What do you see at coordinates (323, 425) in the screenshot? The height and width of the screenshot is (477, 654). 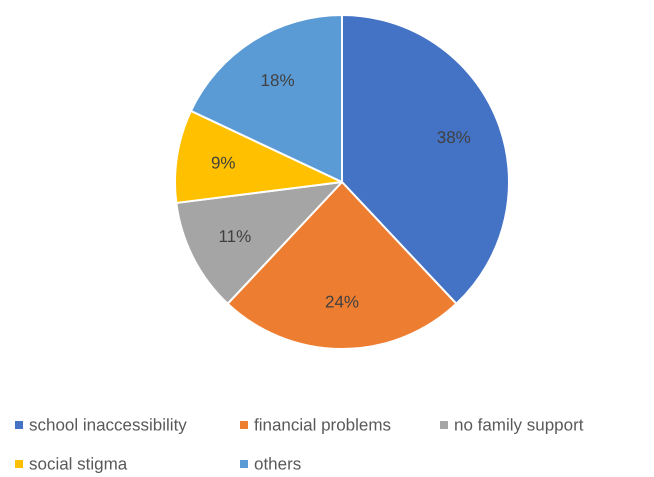 I see `legend-label: financial problems` at bounding box center [323, 425].